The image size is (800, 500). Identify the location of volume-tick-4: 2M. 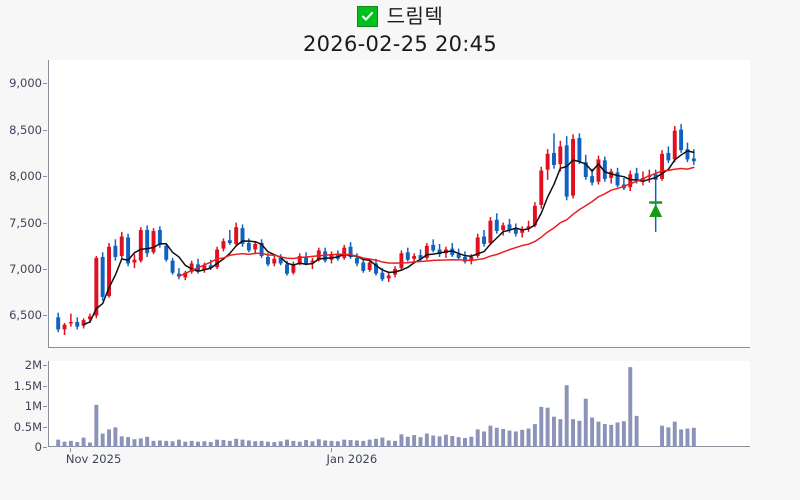
(33, 365).